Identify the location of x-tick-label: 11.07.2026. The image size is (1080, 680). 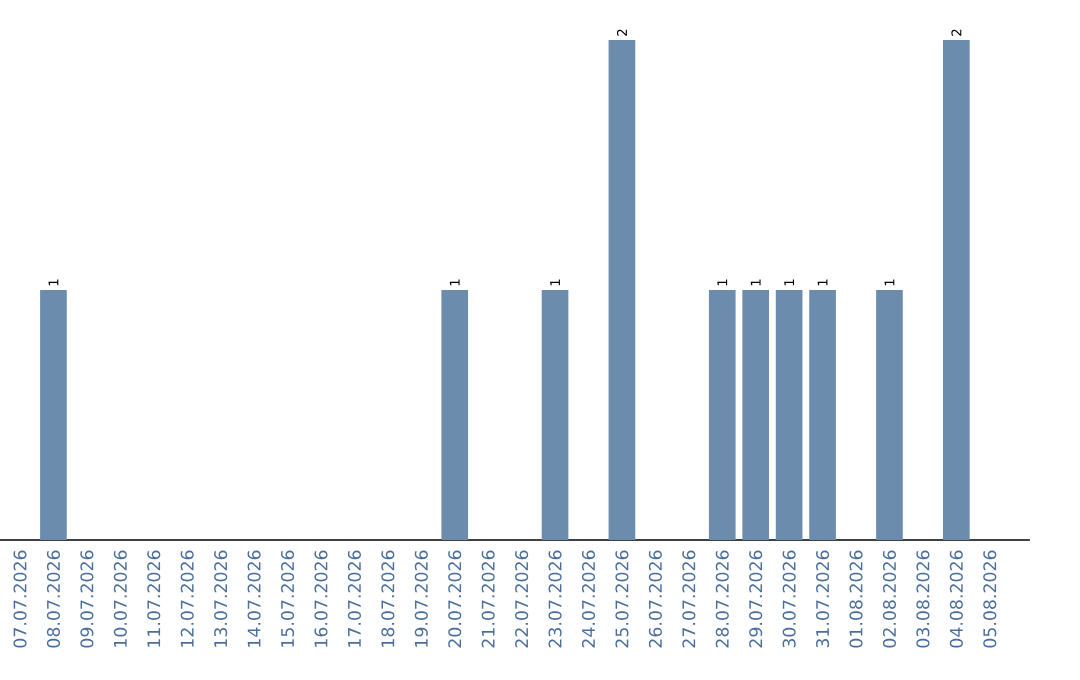
(154, 598).